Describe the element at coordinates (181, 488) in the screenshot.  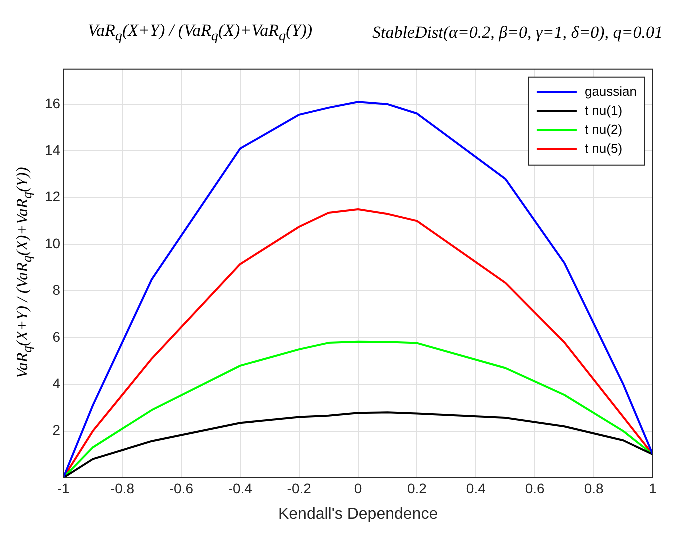
I see `x-tick-label: -0.6` at that location.